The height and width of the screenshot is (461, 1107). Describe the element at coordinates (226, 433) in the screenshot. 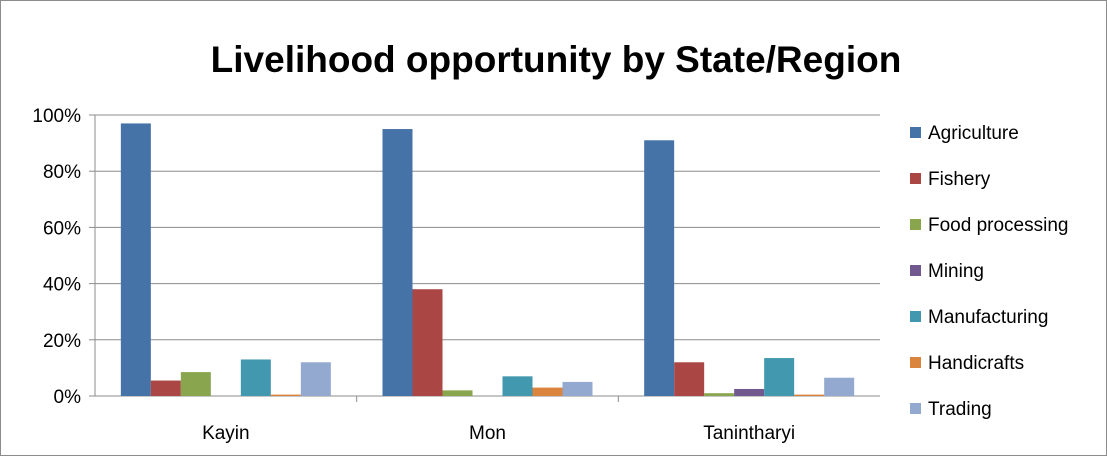

I see `x-tick-label: Kayin` at that location.